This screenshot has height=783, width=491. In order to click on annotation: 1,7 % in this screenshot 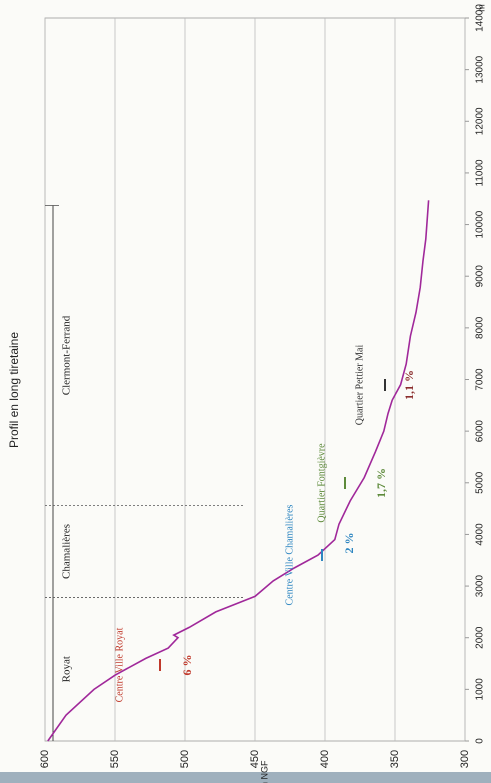, I will do `click(381, 483)`.